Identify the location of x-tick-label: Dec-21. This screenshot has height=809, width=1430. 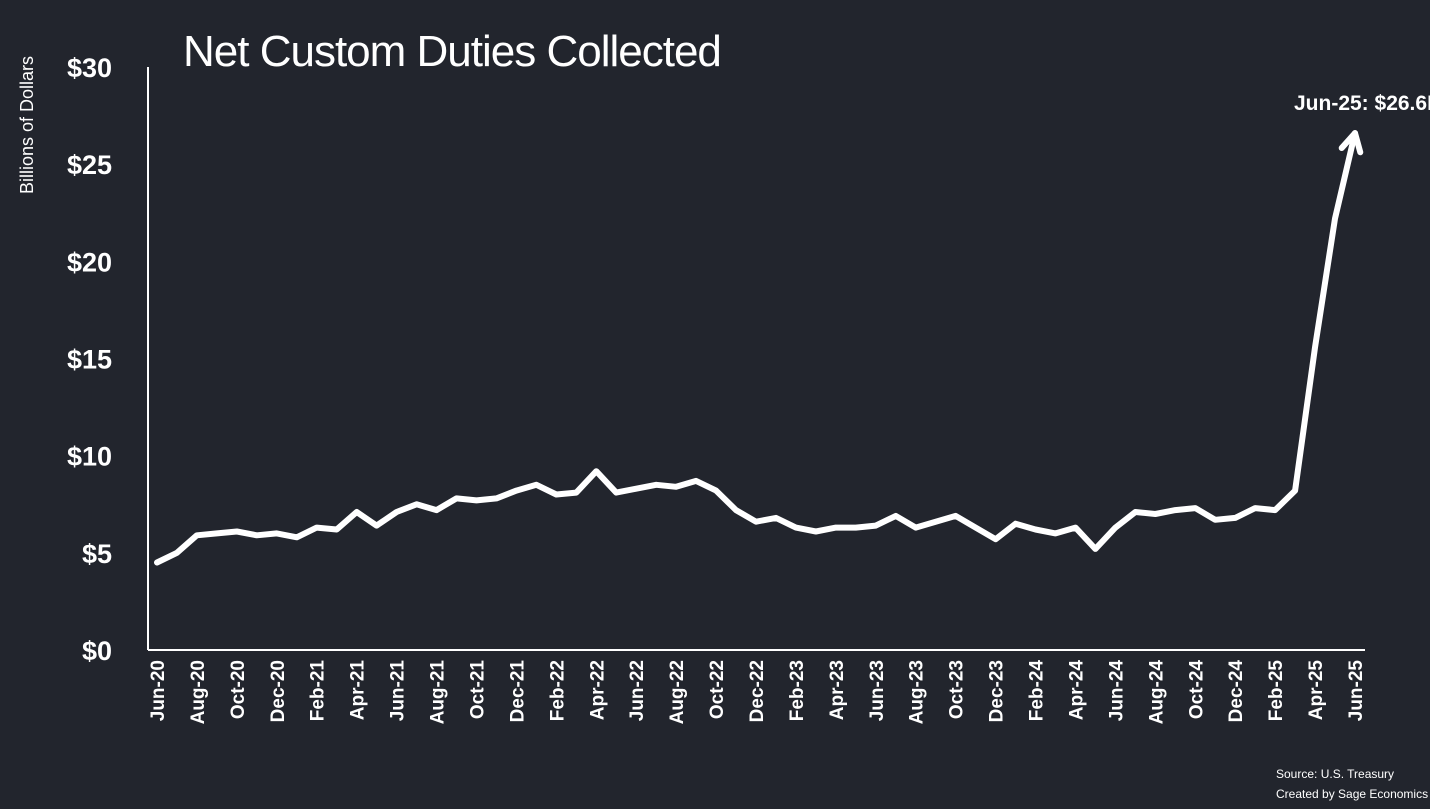
(517, 691).